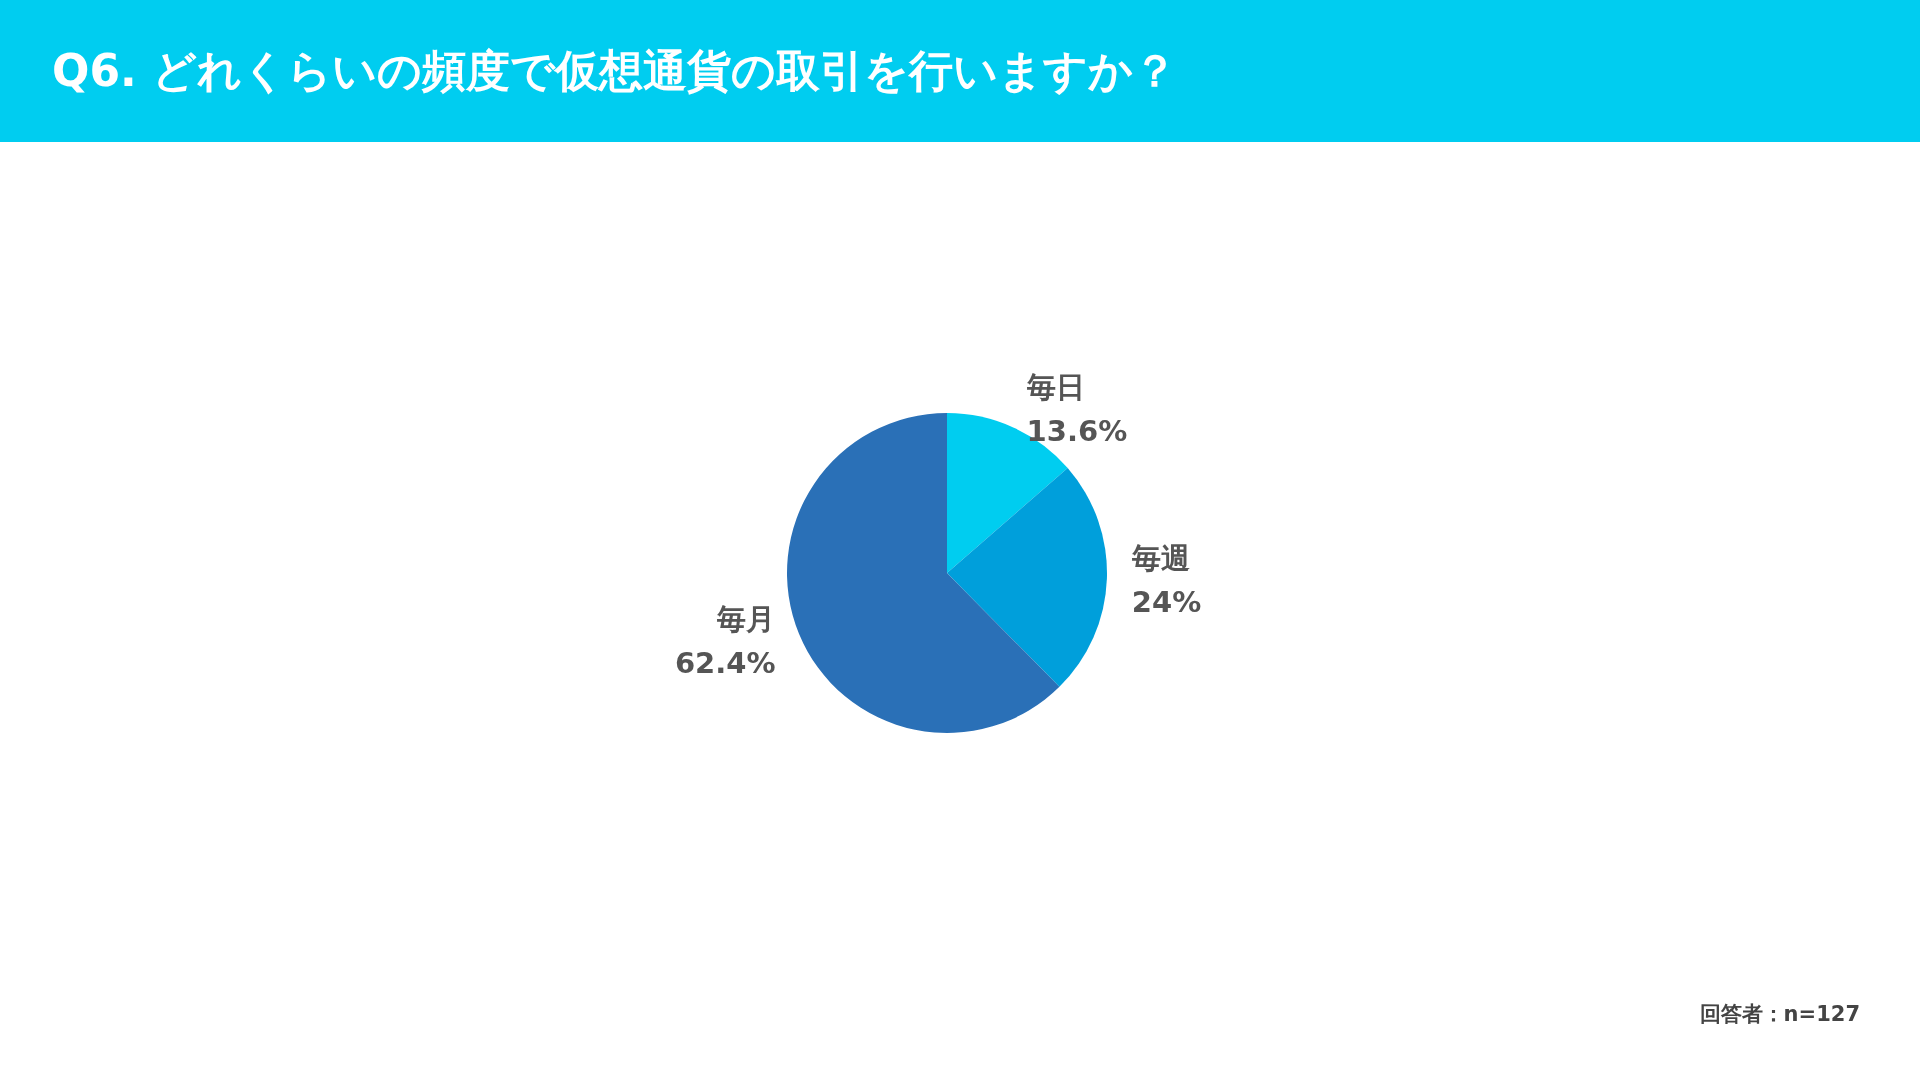 This screenshot has height=1080, width=1920. What do you see at coordinates (615, 71) in the screenshot?
I see `chart-title: Q6. どれくらいの頻度で仮想通貨の取引を行いますか？` at bounding box center [615, 71].